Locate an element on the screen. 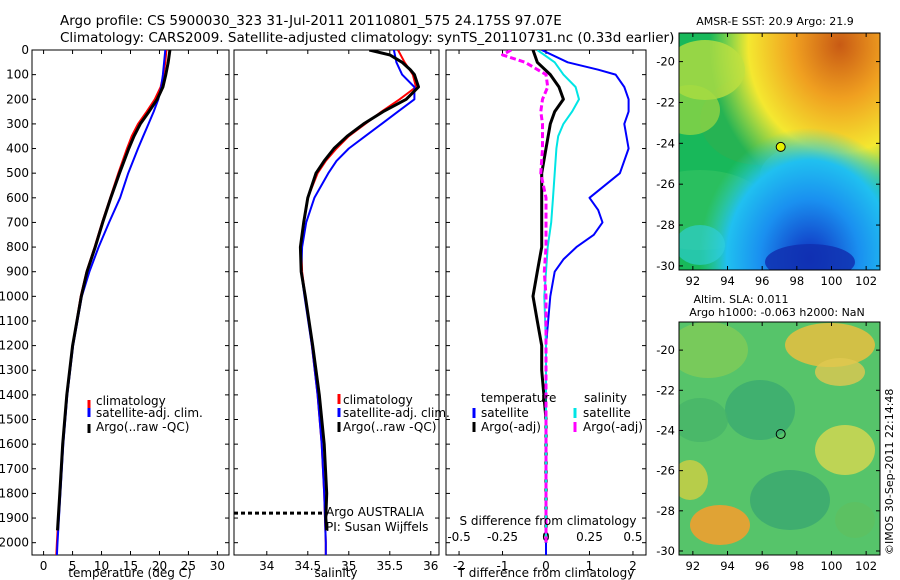 The width and height of the screenshot is (900, 580). x-tick-label: 35 is located at coordinates (348, 566).